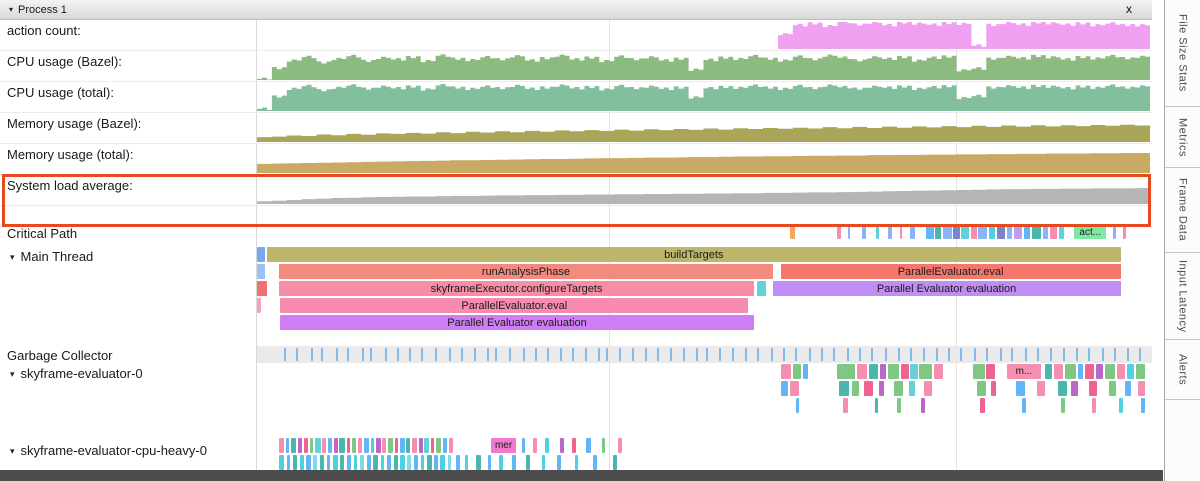 The image size is (1200, 481). What do you see at coordinates (1182, 370) in the screenshot?
I see `tab-alerts: Alerts` at bounding box center [1182, 370].